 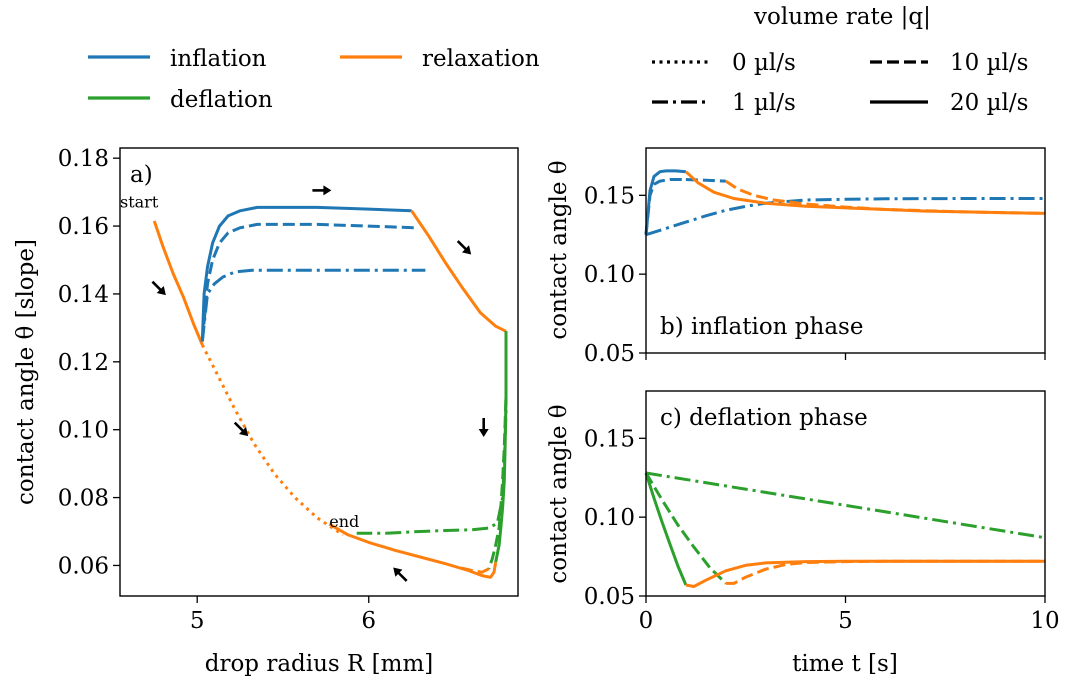 I want to click on pb-line-inflation-solid, so click(x=665, y=202).